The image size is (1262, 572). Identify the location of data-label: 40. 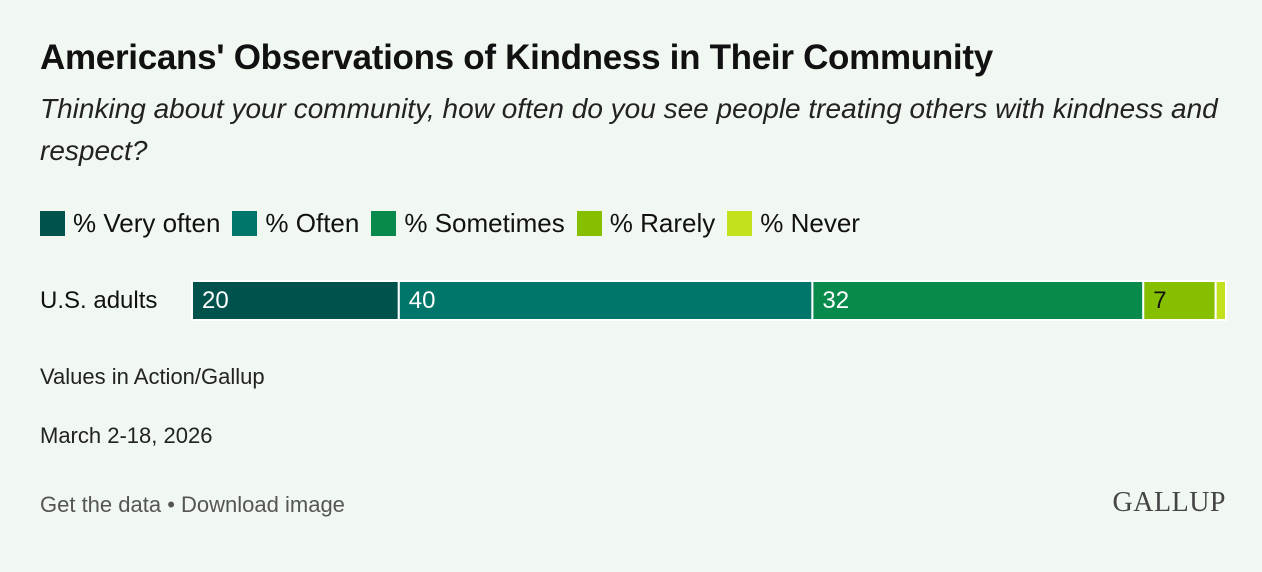
(422, 300).